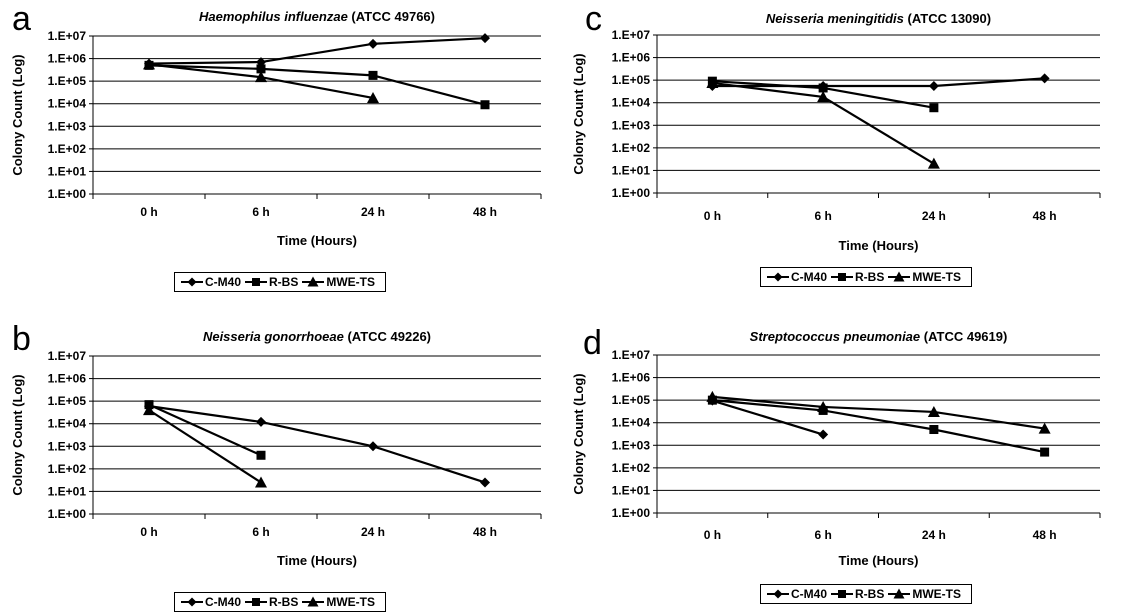  What do you see at coordinates (879, 336) in the screenshot?
I see `chart-title: Streptococcus pneumoniae (ATCC 49619)` at bounding box center [879, 336].